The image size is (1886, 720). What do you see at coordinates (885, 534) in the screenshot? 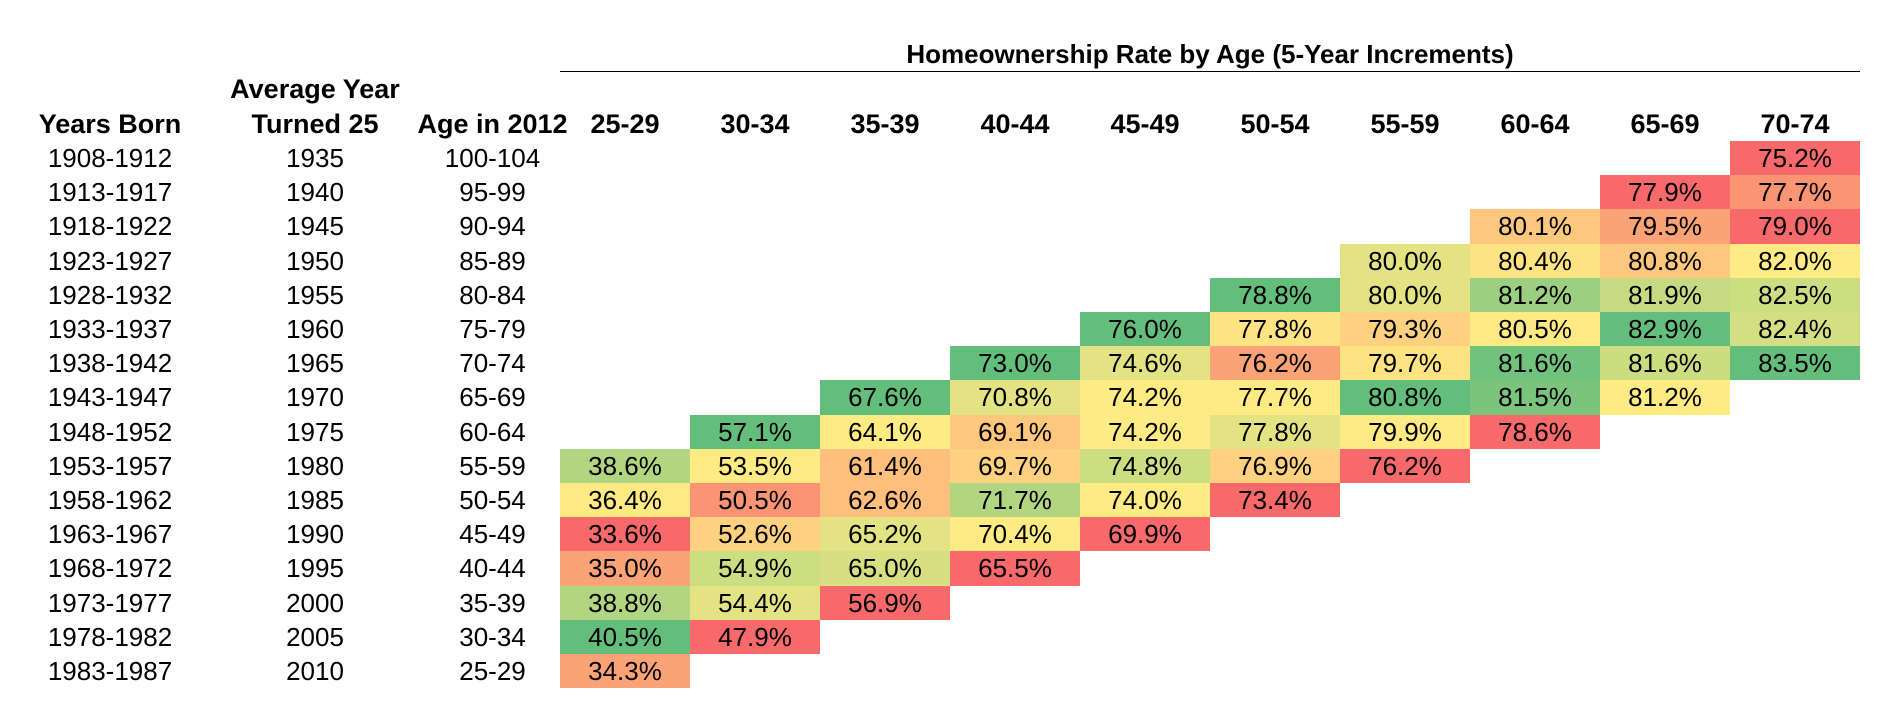
I see `heatmap-cell: 65.2%` at bounding box center [885, 534].